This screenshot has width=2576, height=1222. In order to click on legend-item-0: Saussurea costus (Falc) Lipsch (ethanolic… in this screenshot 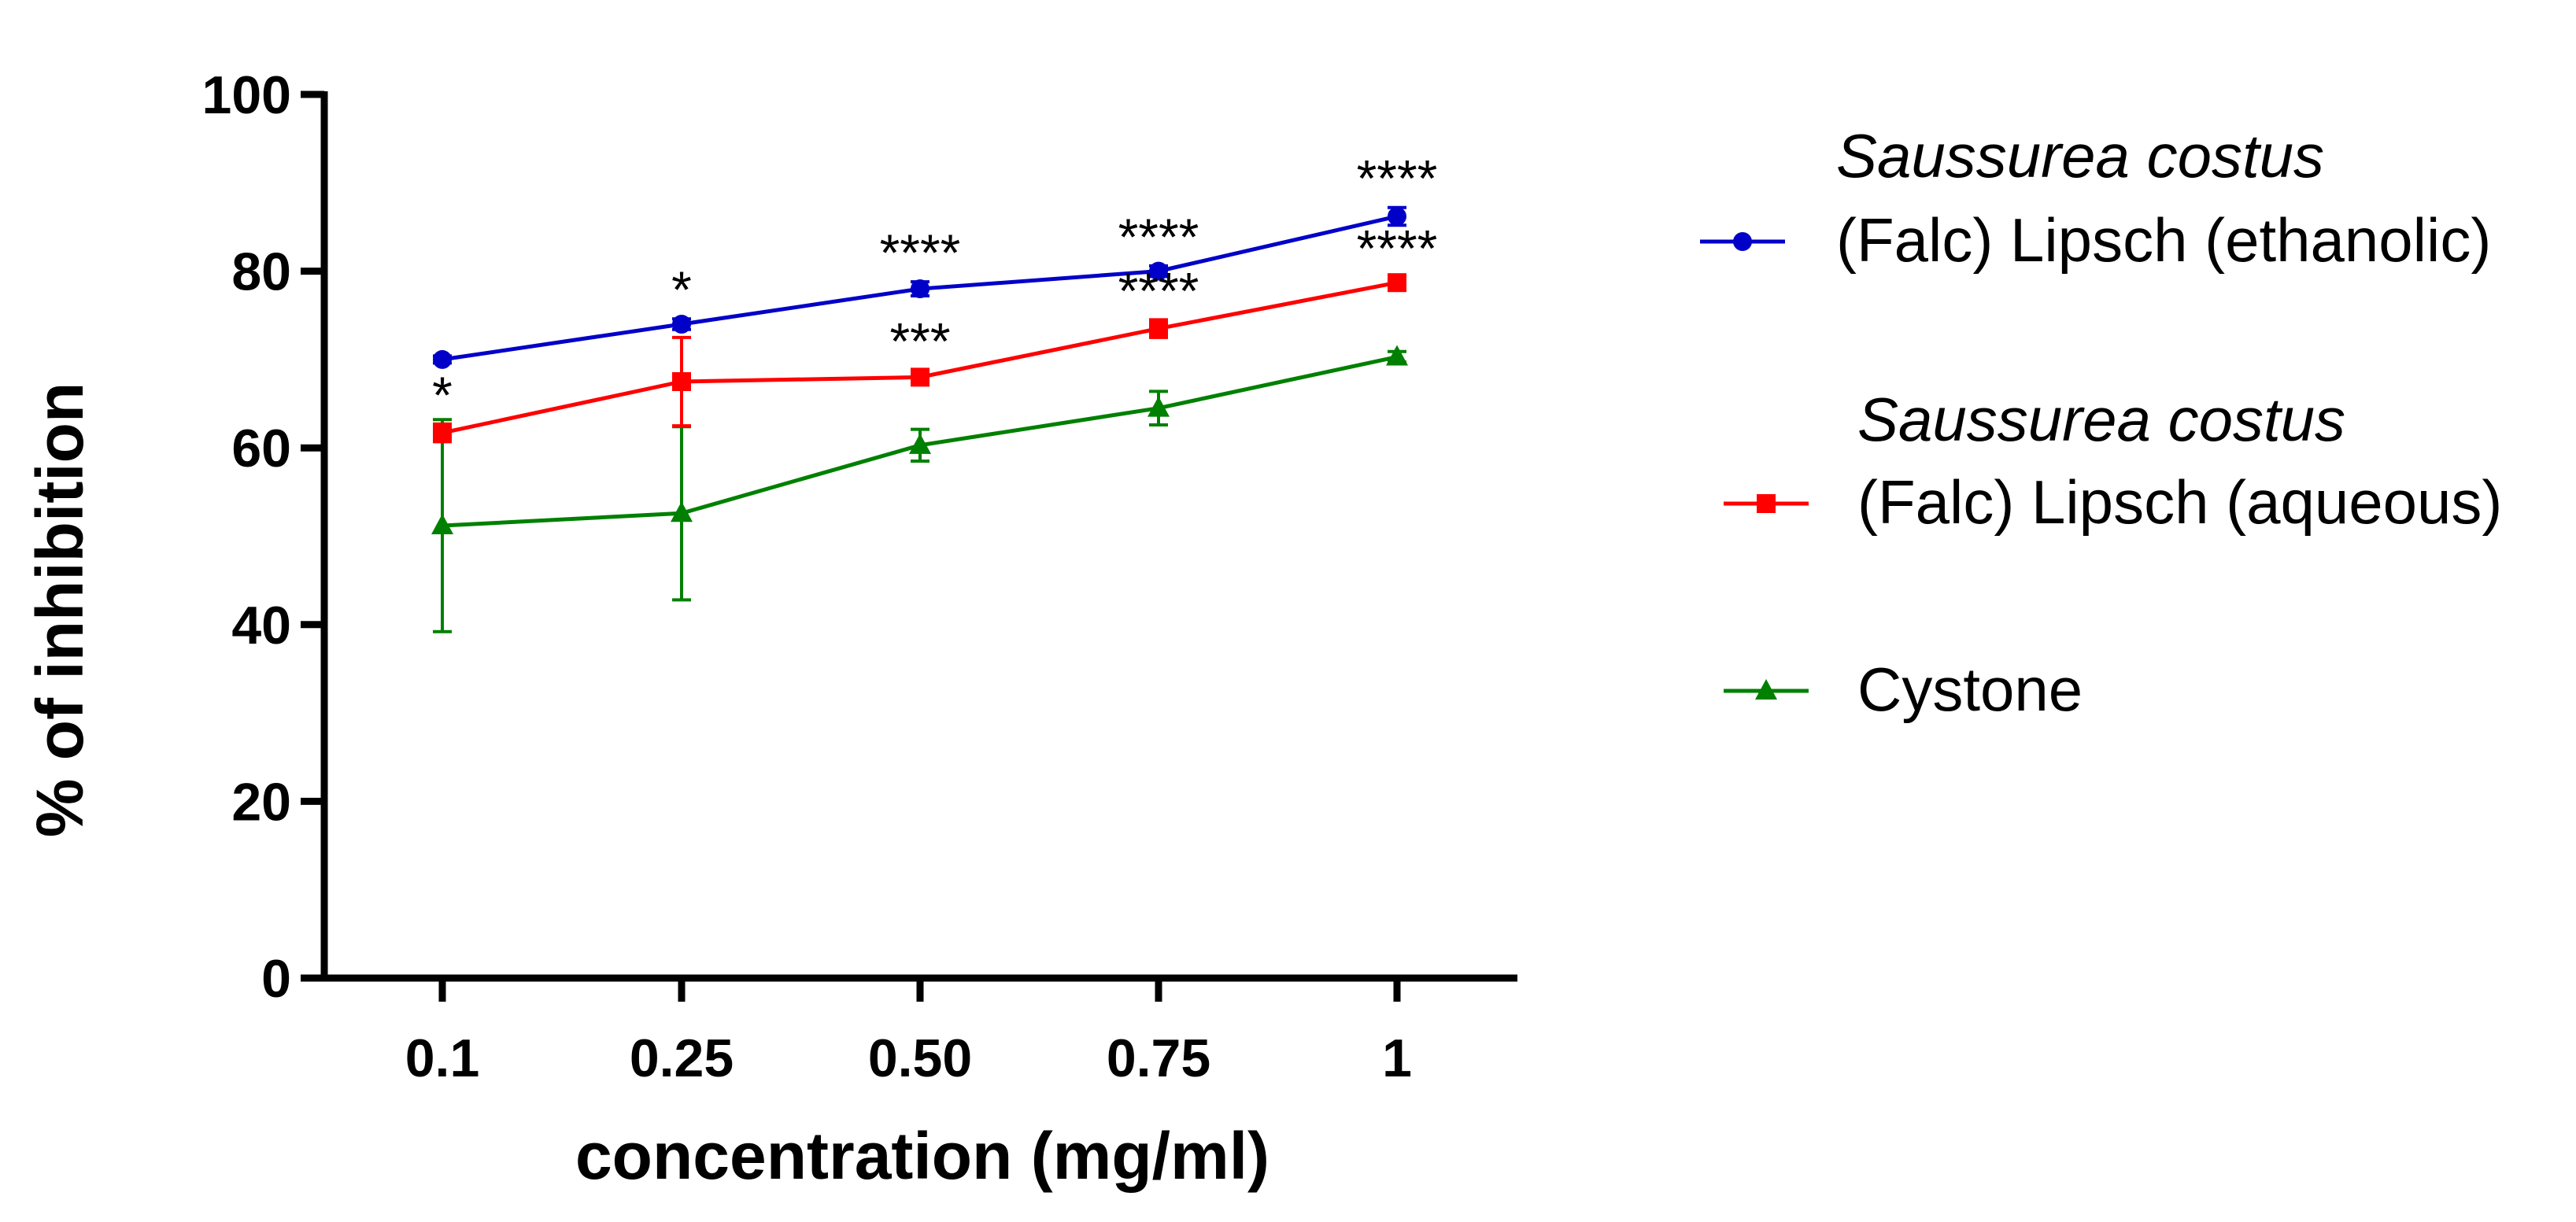, I will do `click(2095, 198)`.